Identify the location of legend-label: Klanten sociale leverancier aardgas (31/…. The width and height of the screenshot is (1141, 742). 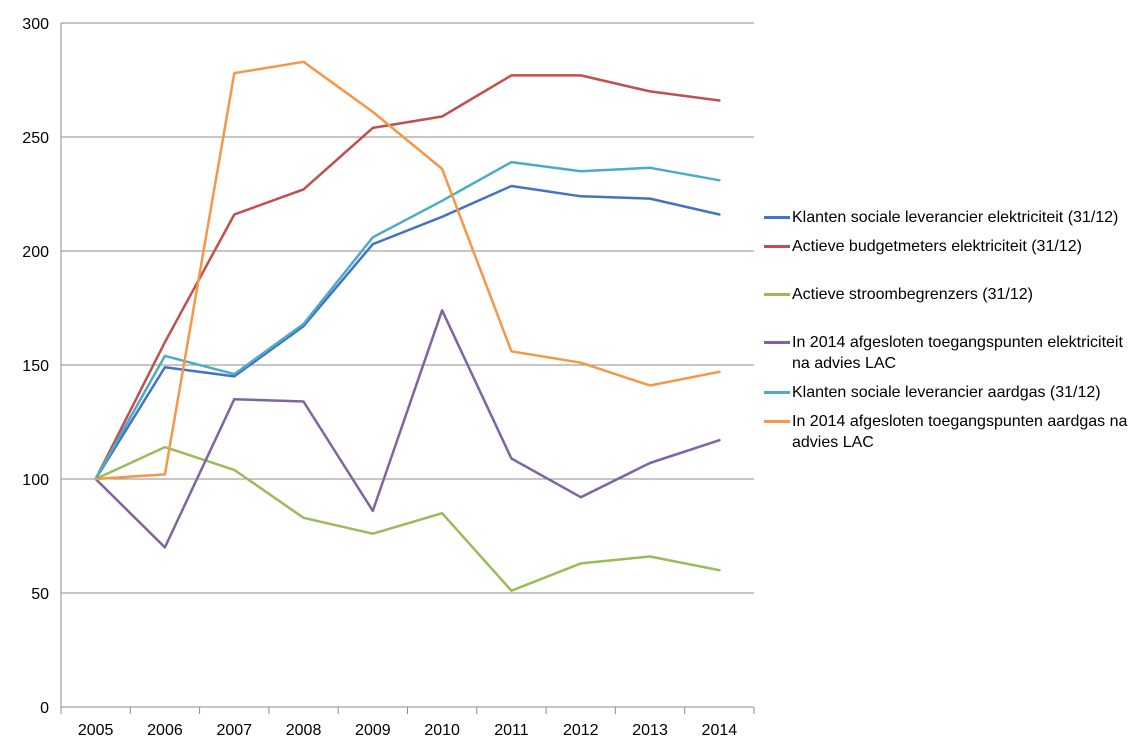
(946, 392).